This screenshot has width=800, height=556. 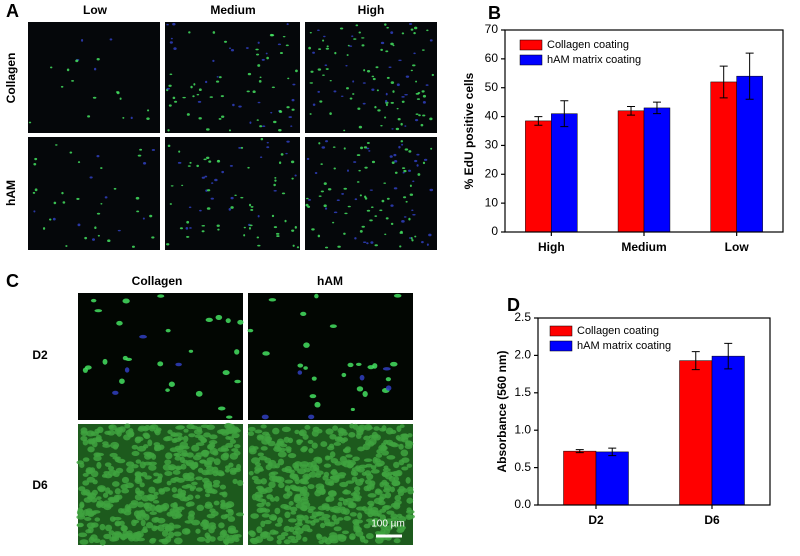 I want to click on y-tick-label: 30, so click(x=492, y=145).